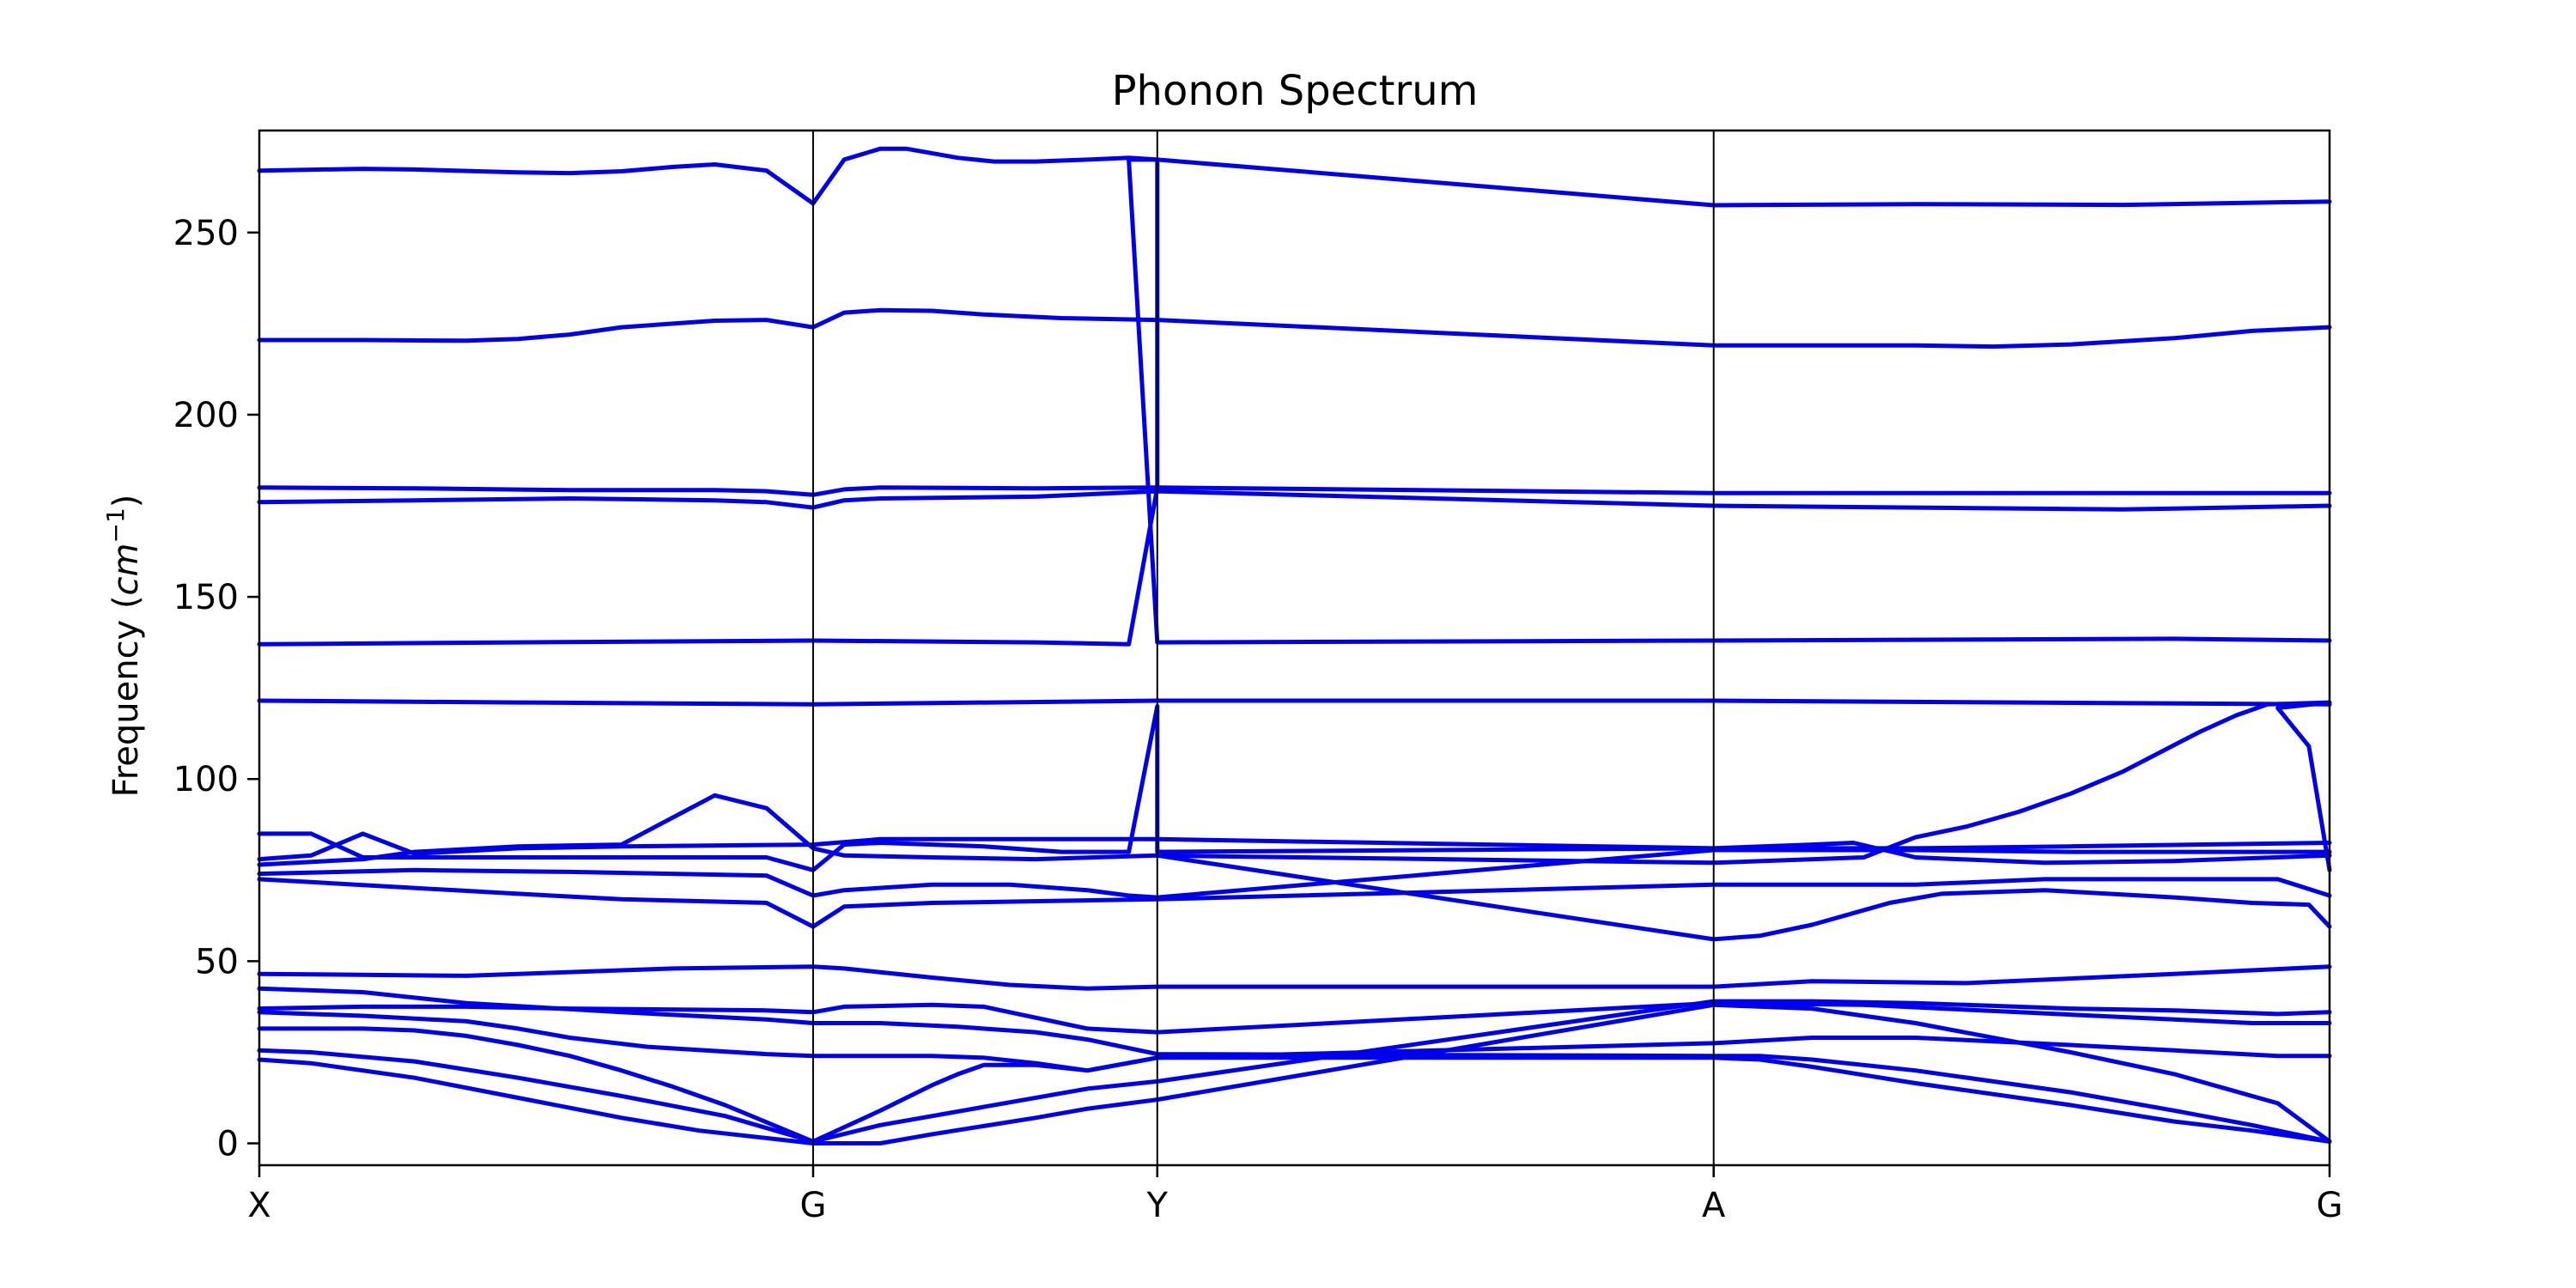  I want to click on y-tick-label: 200, so click(206, 415).